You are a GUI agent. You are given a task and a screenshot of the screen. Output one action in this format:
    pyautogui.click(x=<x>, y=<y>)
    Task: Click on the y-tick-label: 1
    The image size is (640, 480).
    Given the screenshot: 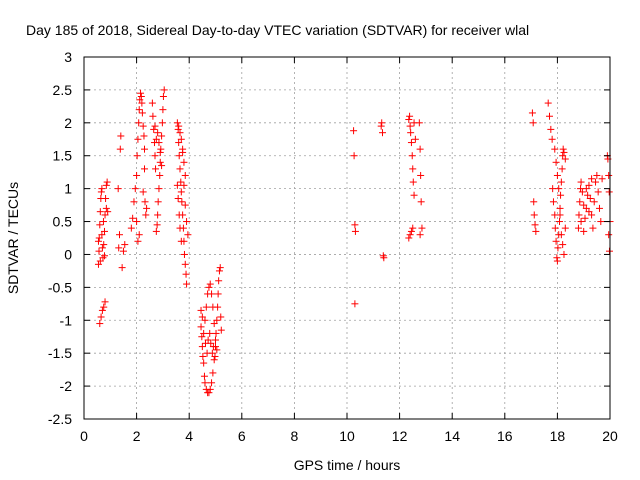 What is the action you would take?
    pyautogui.click(x=68, y=189)
    